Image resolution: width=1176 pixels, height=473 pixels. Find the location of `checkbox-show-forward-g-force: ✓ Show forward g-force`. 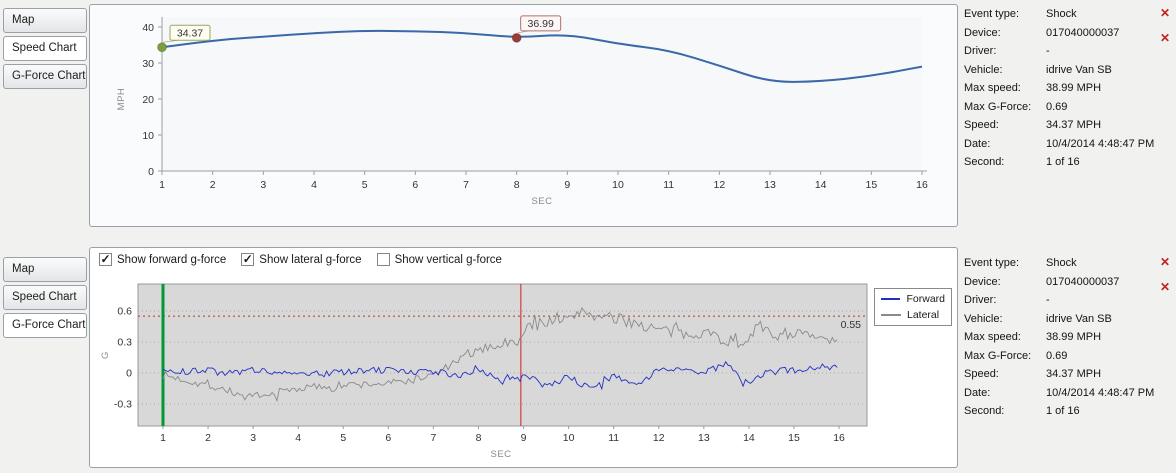

checkbox-show-forward-g-force: ✓ Show forward g-force is located at coordinates (162, 259).